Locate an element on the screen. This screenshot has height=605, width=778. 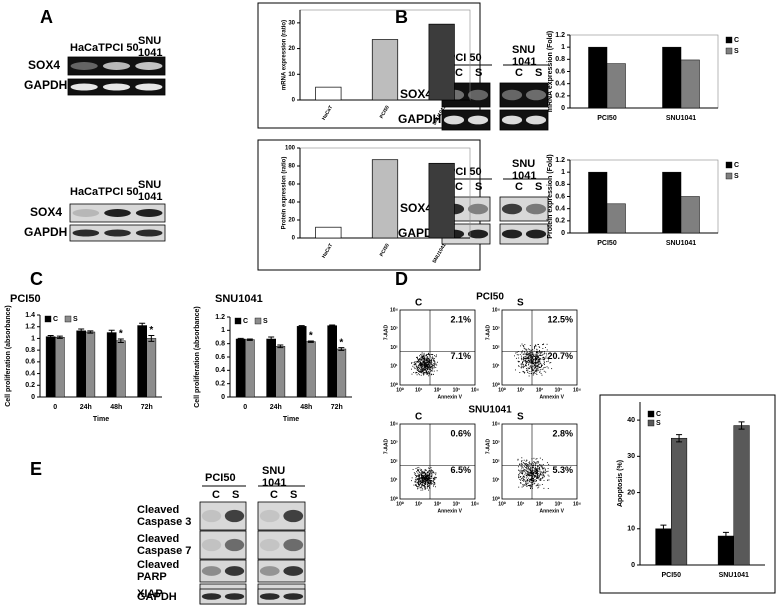
y-tick-label: 20 is located at coordinates (631, 492).